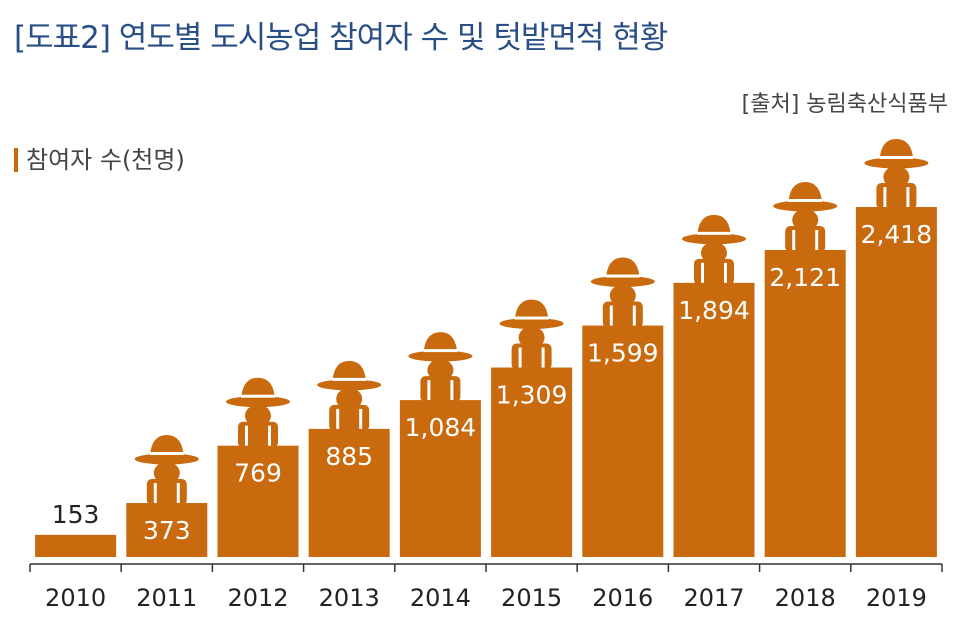 The height and width of the screenshot is (635, 964). I want to click on bar-2016, so click(623, 441).